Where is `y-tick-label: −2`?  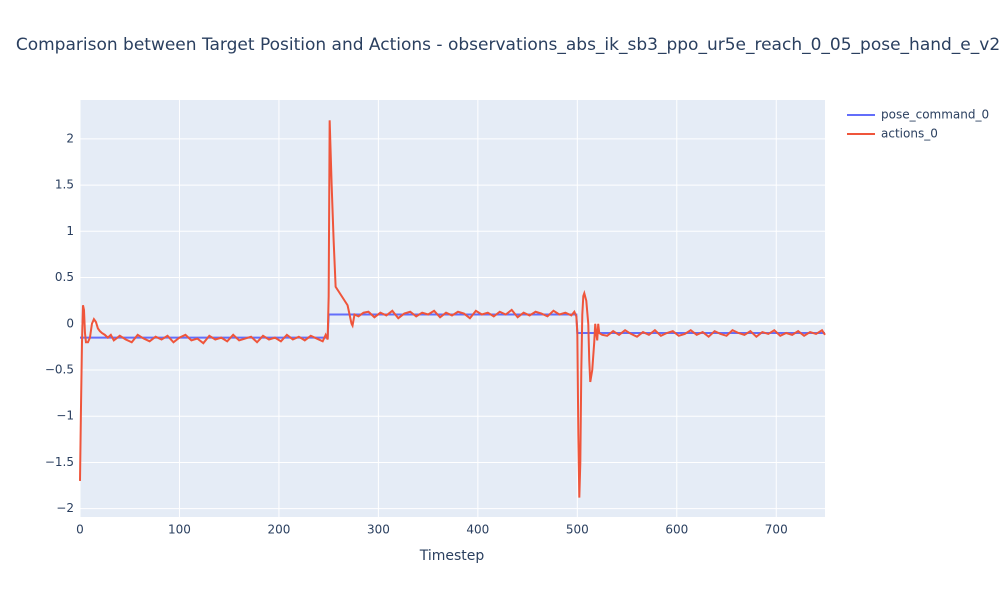
y-tick-label: −2 is located at coordinates (65, 508).